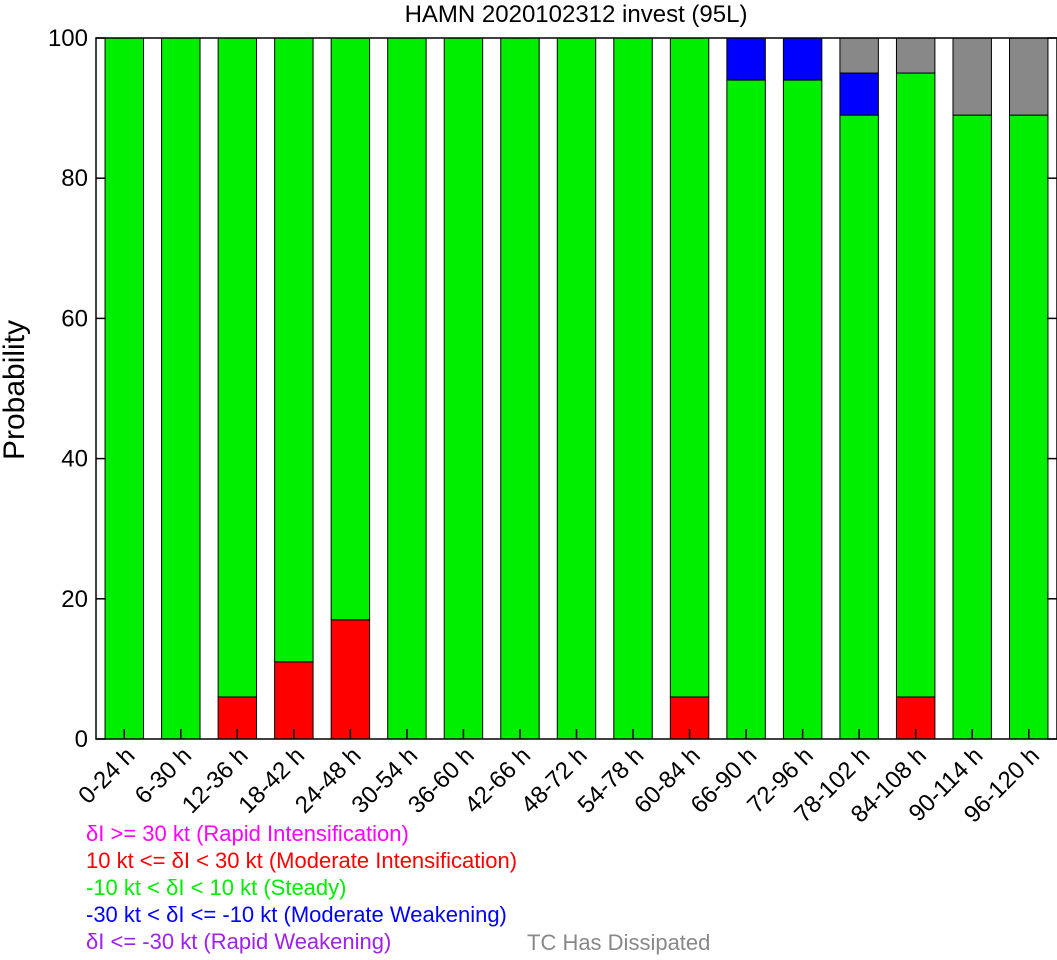 Image resolution: width=1057 pixels, height=960 pixels. I want to click on y-tick-label-60: 60, so click(74, 318).